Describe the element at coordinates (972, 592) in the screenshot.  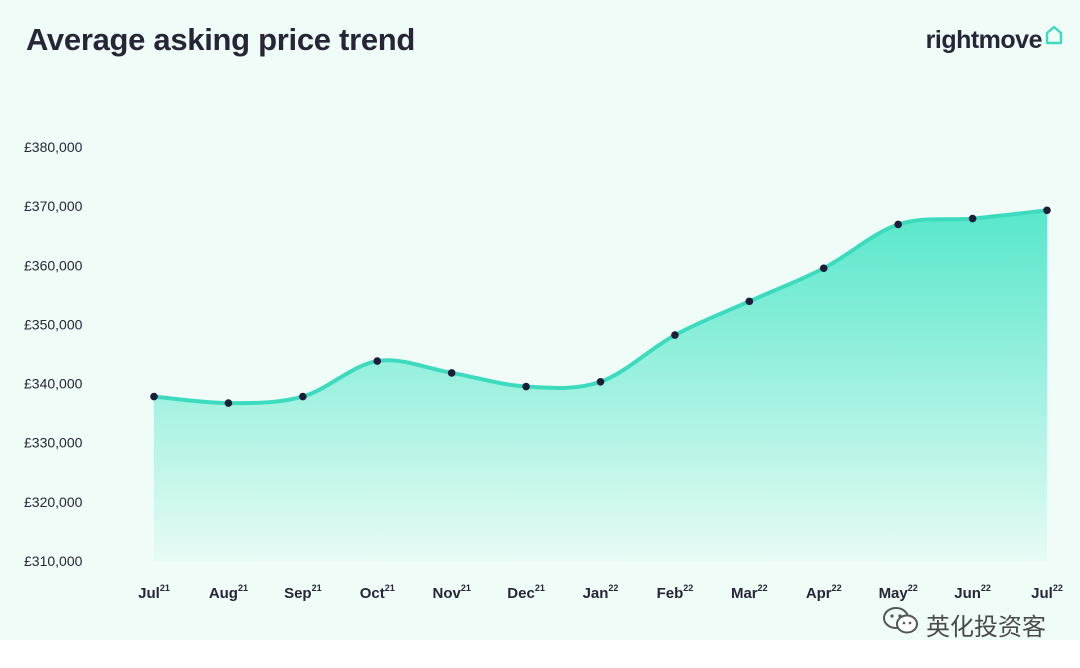
I see `x-tick-label: Jun22` at that location.